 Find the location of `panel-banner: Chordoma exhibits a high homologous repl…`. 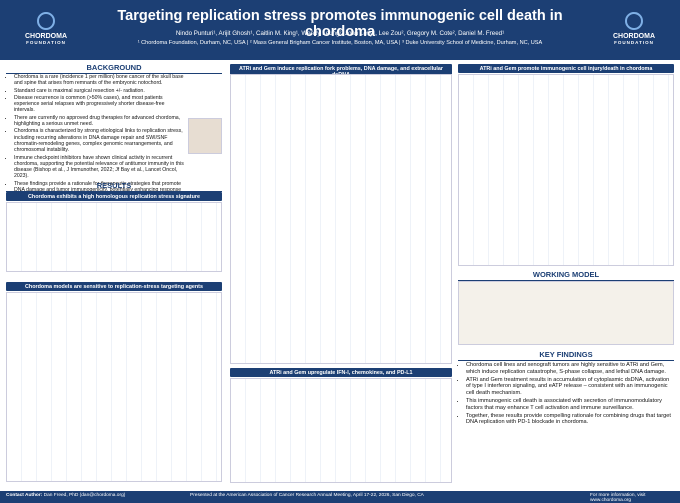

panel-banner: Chordoma exhibits a high homologous repl… is located at coordinates (114, 196).